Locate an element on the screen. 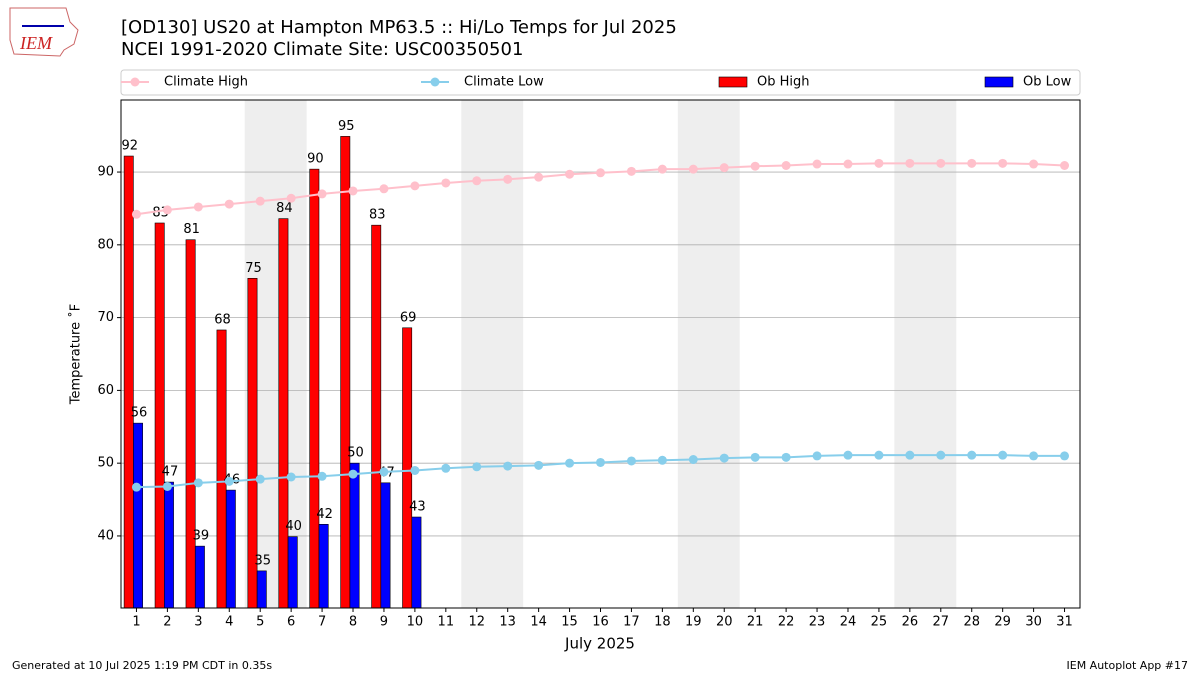 This screenshot has height=675, width=1200. legend-label: Ob High is located at coordinates (783, 82).